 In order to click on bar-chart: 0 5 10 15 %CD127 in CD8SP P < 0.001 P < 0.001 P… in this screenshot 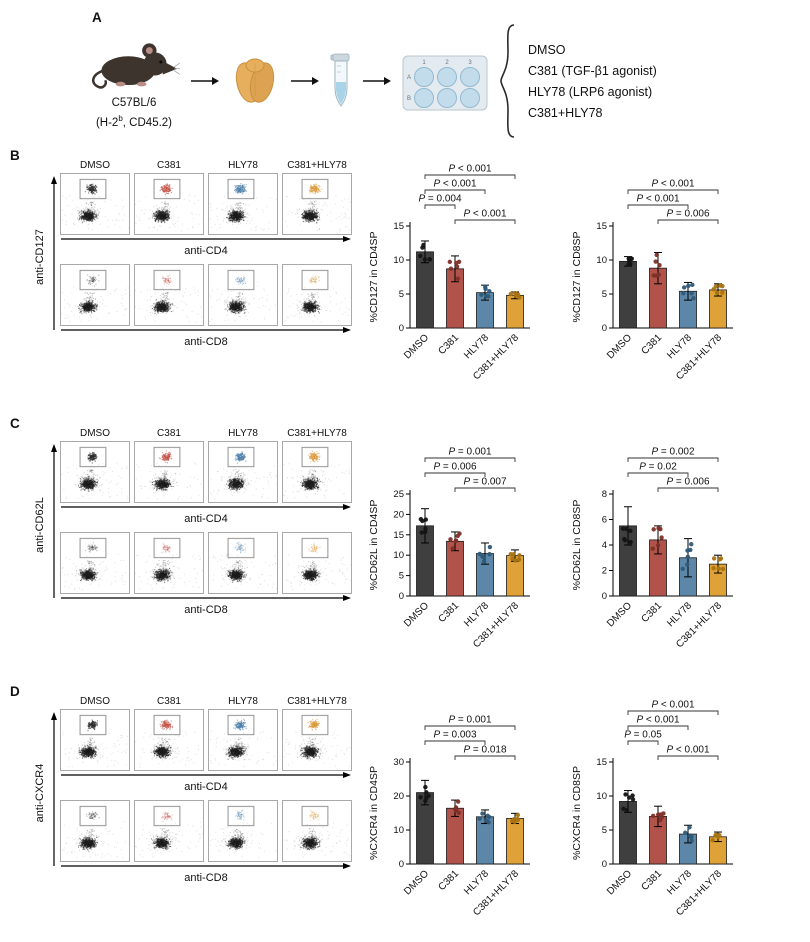, I will do `click(652, 280)`.